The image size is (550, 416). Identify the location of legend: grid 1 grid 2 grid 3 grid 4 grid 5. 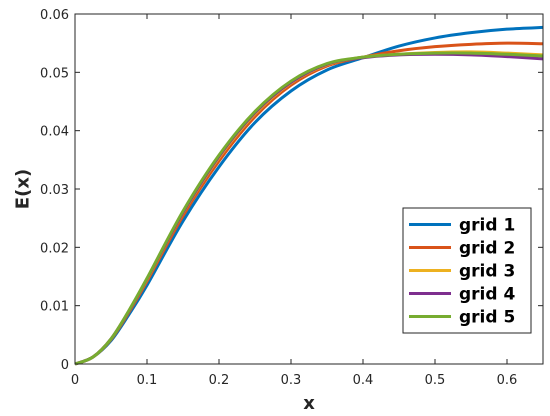
(467, 270).